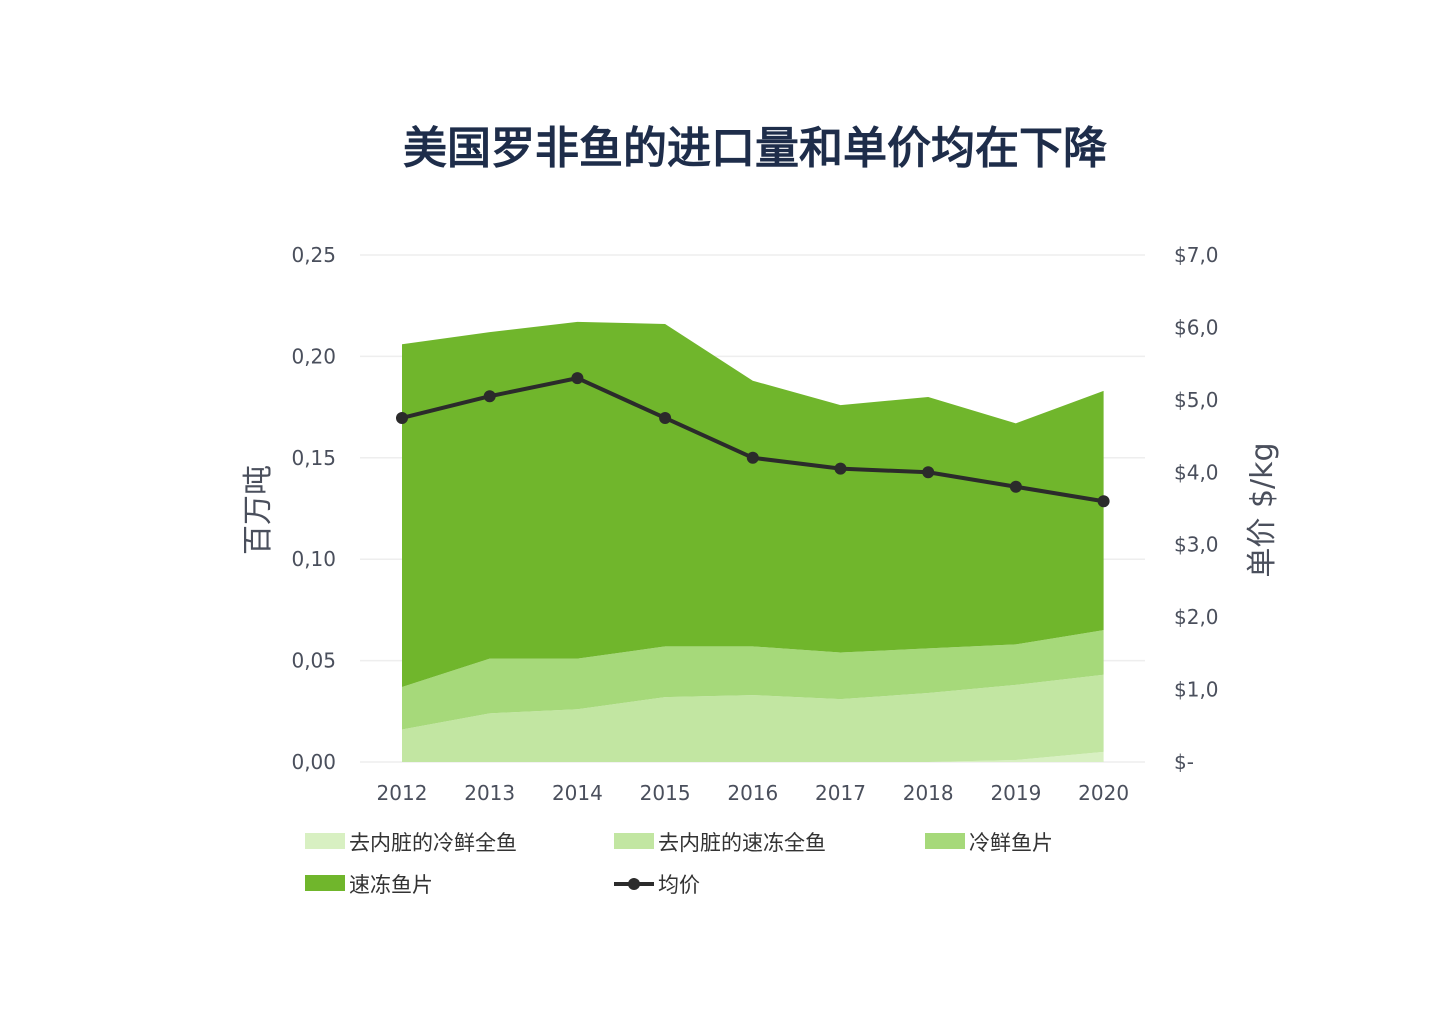  I want to click on y2-tick-label: $-, so click(1184, 762).